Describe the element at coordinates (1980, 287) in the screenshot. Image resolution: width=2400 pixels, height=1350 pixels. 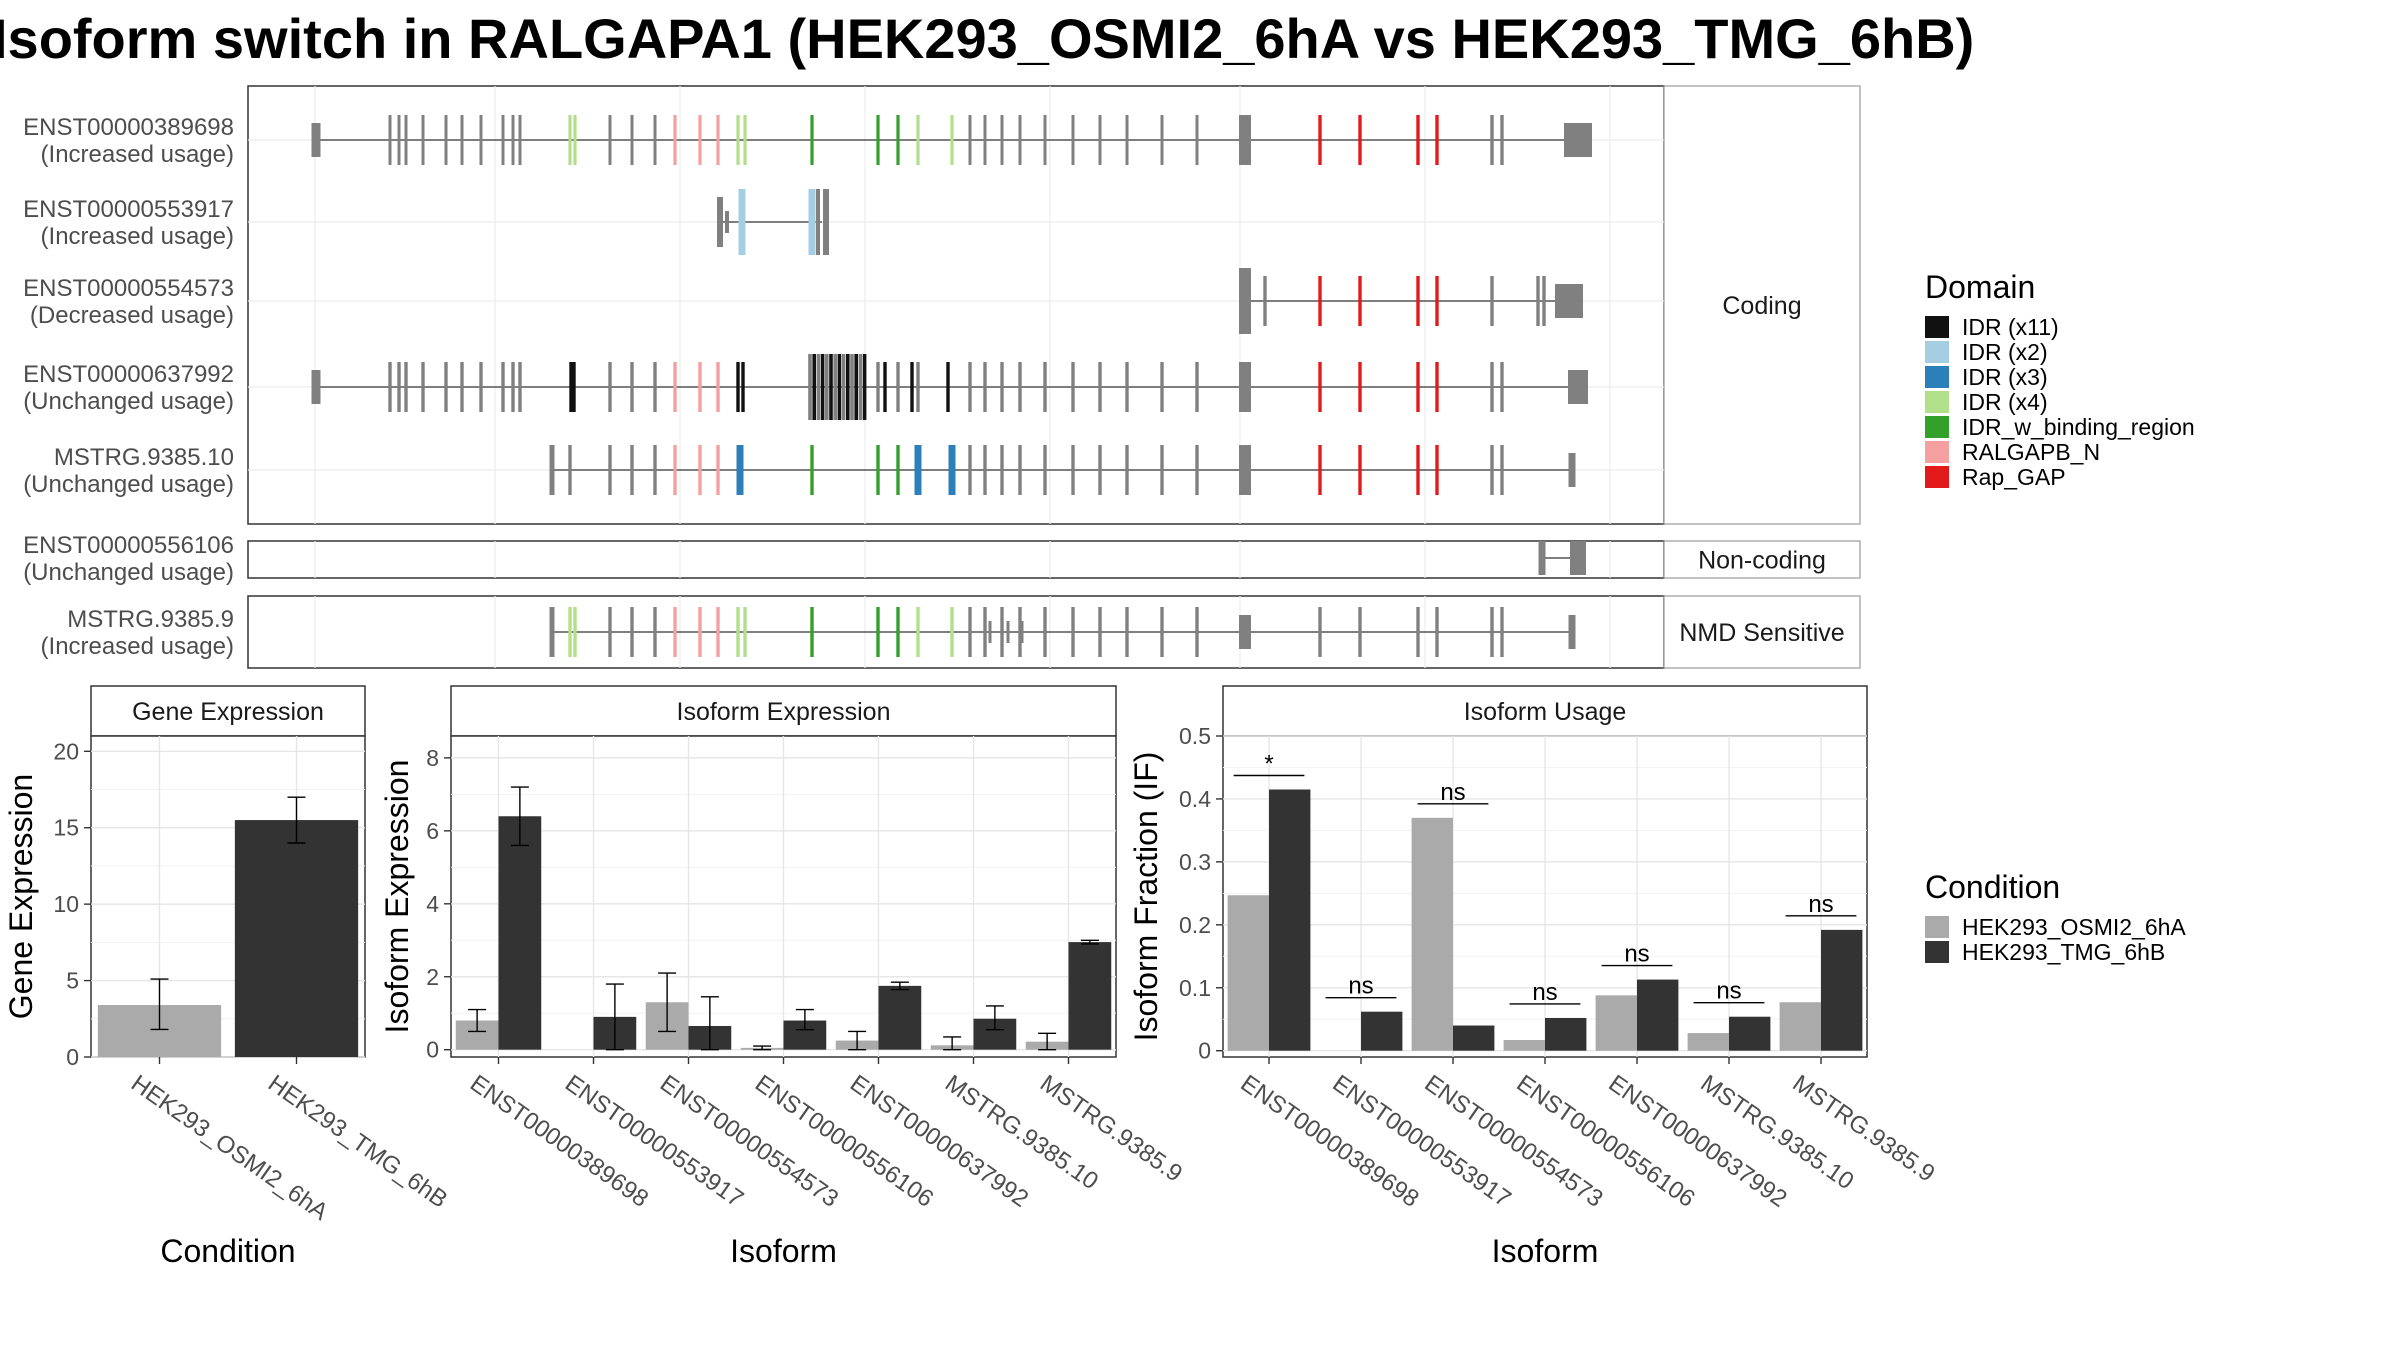
I see `domain-legend-title: Domain` at that location.